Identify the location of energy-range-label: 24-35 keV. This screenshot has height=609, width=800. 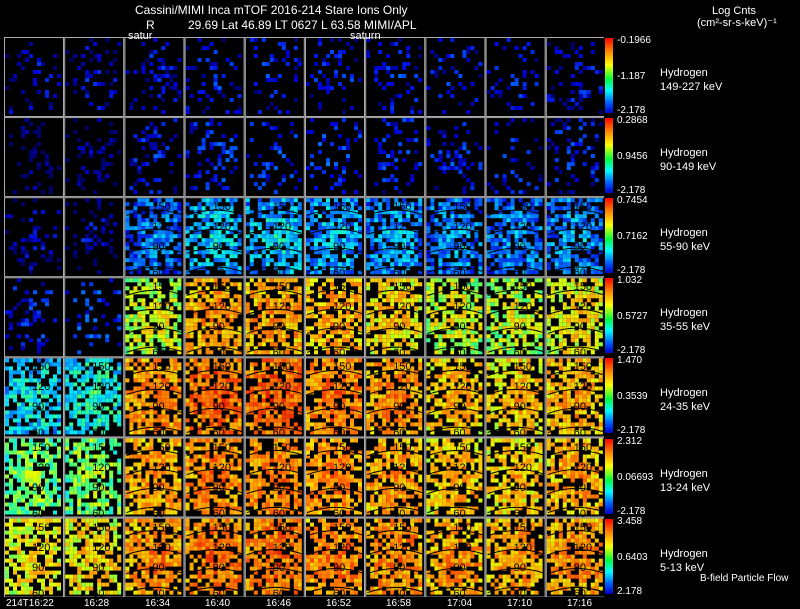
(685, 407).